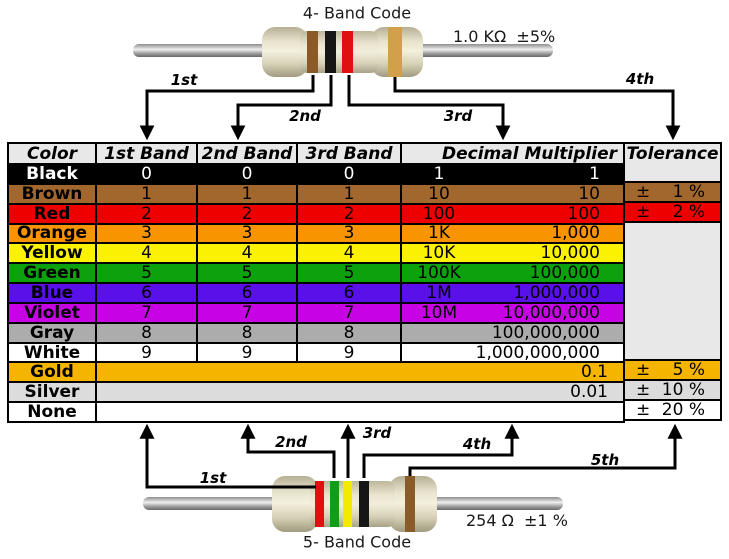  I want to click on column-header: 1st Band, so click(147, 154).